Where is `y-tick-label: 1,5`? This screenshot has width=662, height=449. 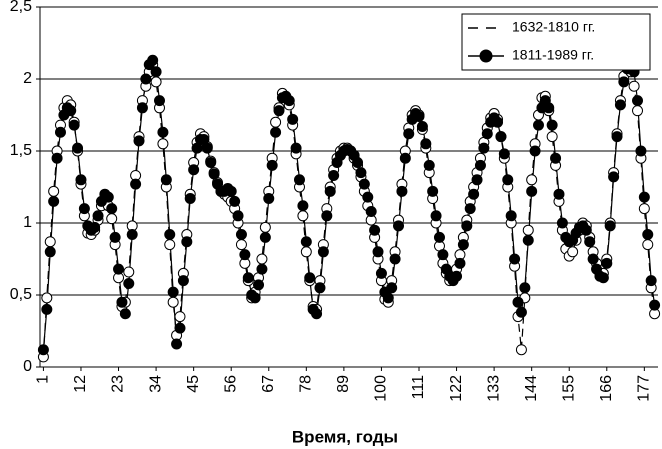
y-tick-label: 1,5 is located at coordinates (21, 150).